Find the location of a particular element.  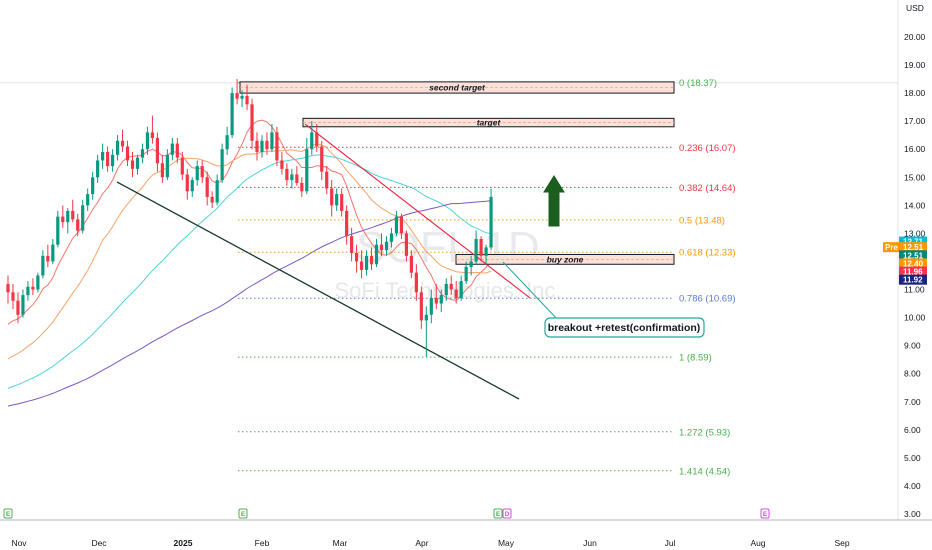

time-axis: Nov Dec 2025 Feb Mar Apr May Jun Jul Aug Sep is located at coordinates (466, 534).